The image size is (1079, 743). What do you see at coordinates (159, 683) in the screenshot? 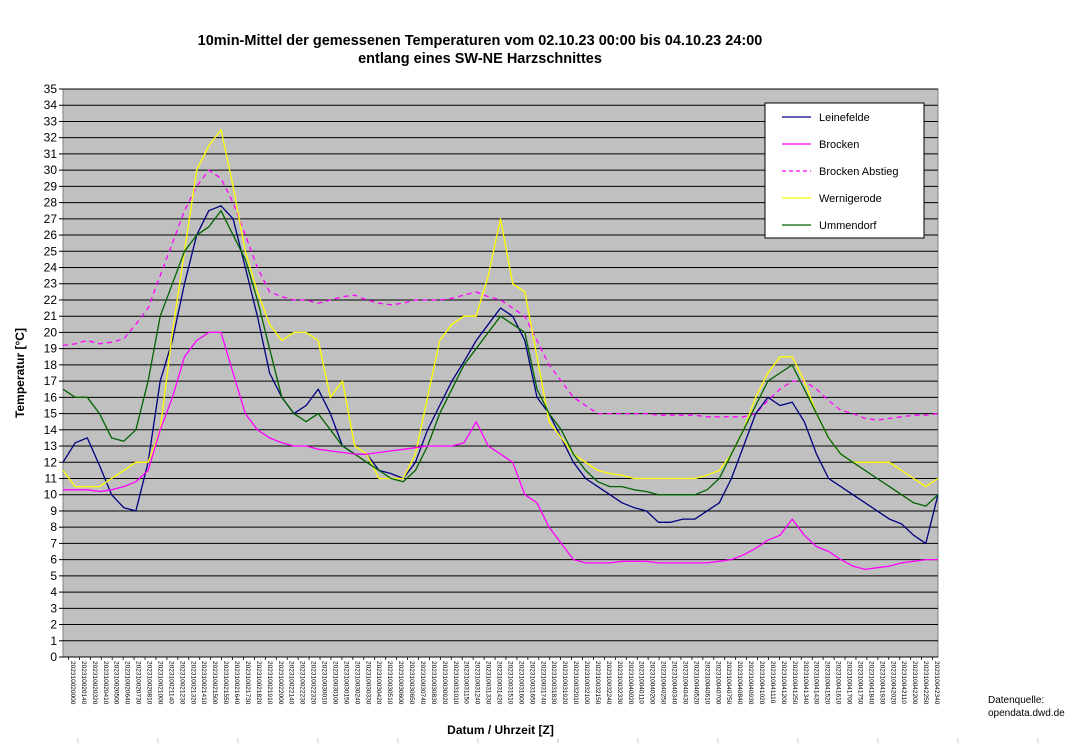
I see `x-tick-label: 202310021000` at bounding box center [159, 683].